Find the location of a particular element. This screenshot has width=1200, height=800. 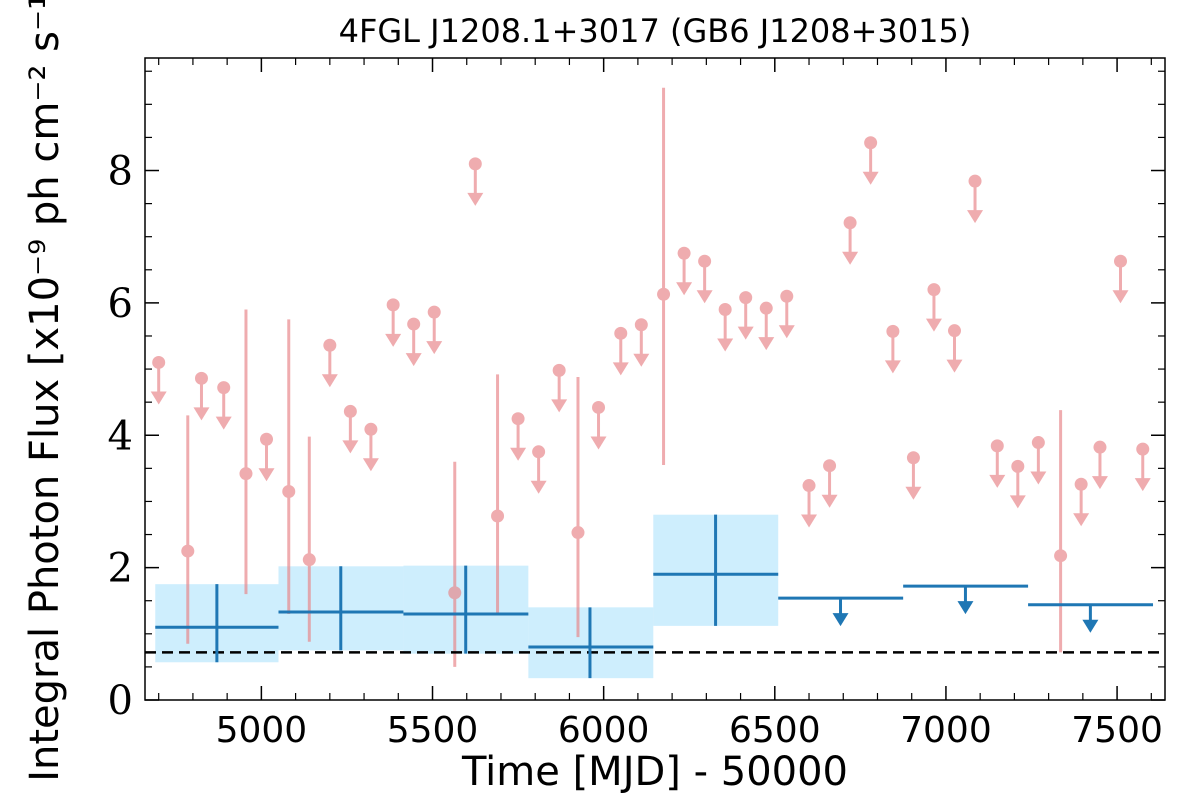

x-tick-label: 5500 is located at coordinates (433, 730).